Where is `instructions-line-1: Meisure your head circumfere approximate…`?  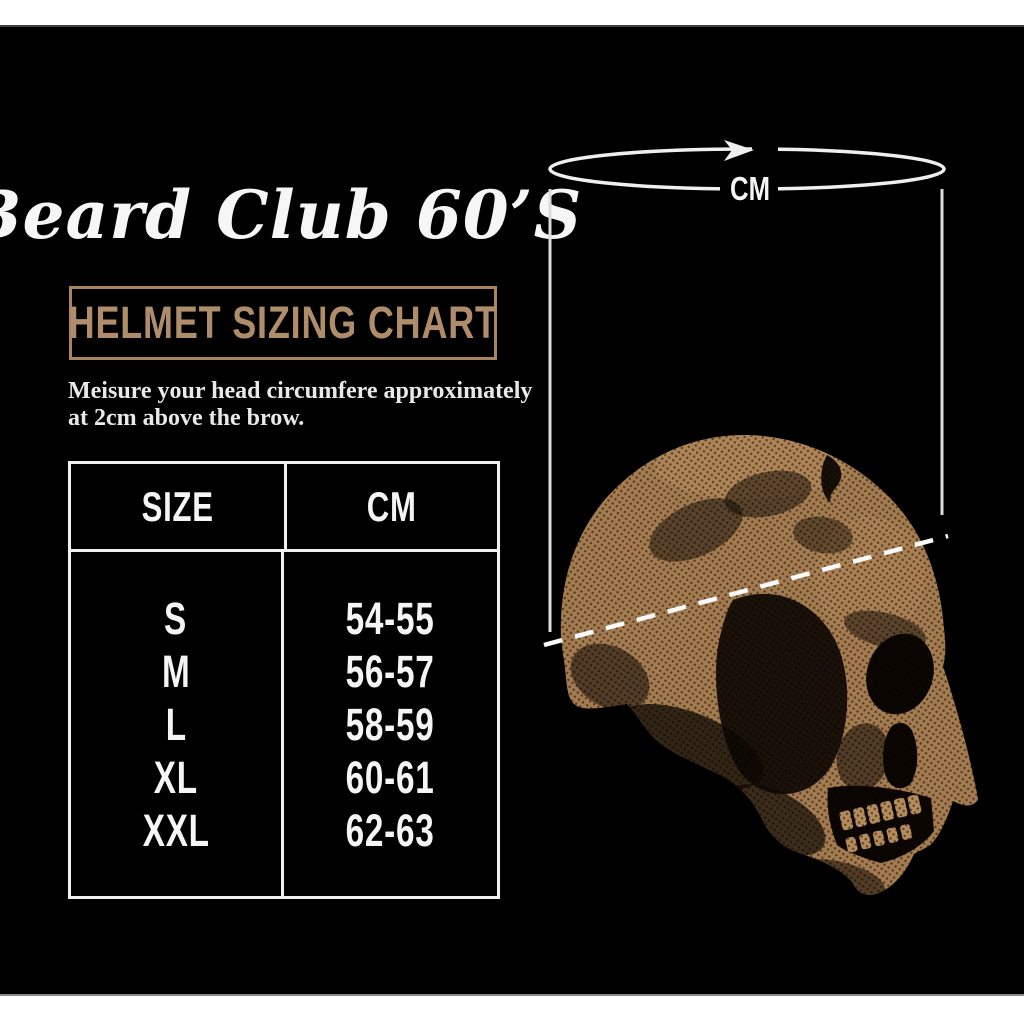 instructions-line-1: Meisure your head circumfere approximate… is located at coordinates (300, 391).